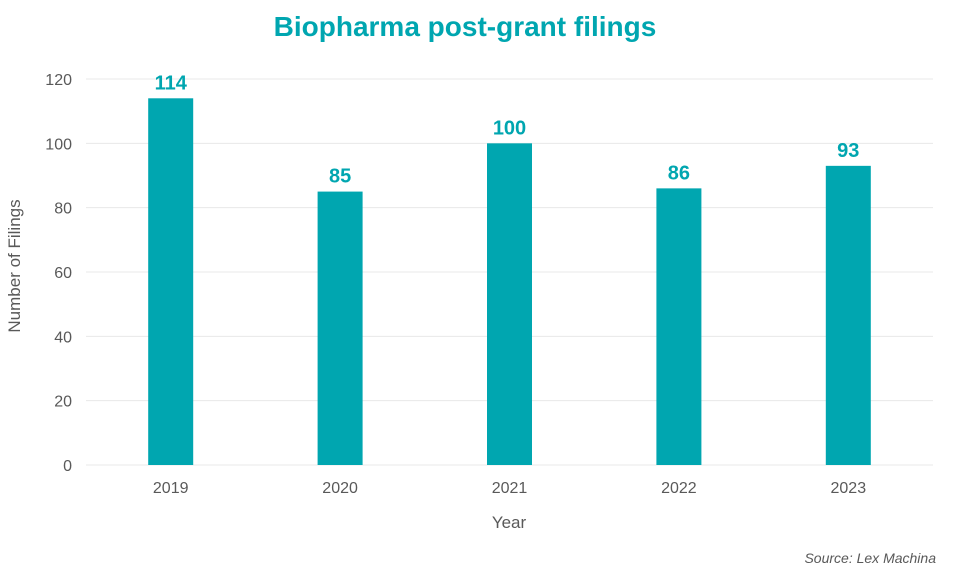 This screenshot has width=955, height=577. What do you see at coordinates (849, 488) in the screenshot?
I see `x-tick-label: 2023` at bounding box center [849, 488].